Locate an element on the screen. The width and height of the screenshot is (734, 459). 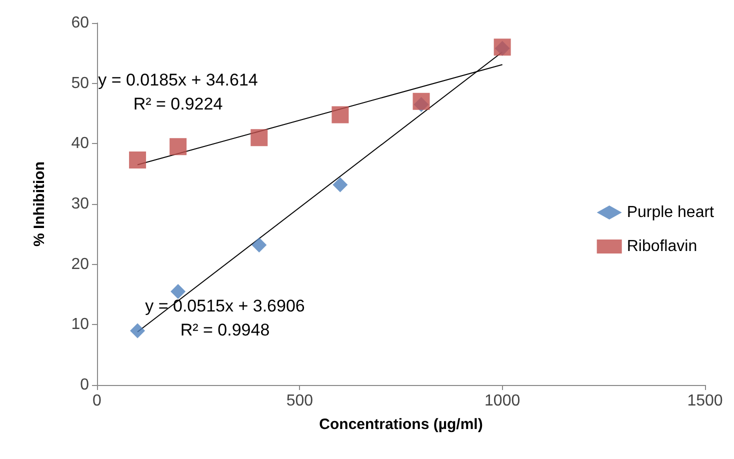
y-tick-label: 10 is located at coordinates (80, 325).